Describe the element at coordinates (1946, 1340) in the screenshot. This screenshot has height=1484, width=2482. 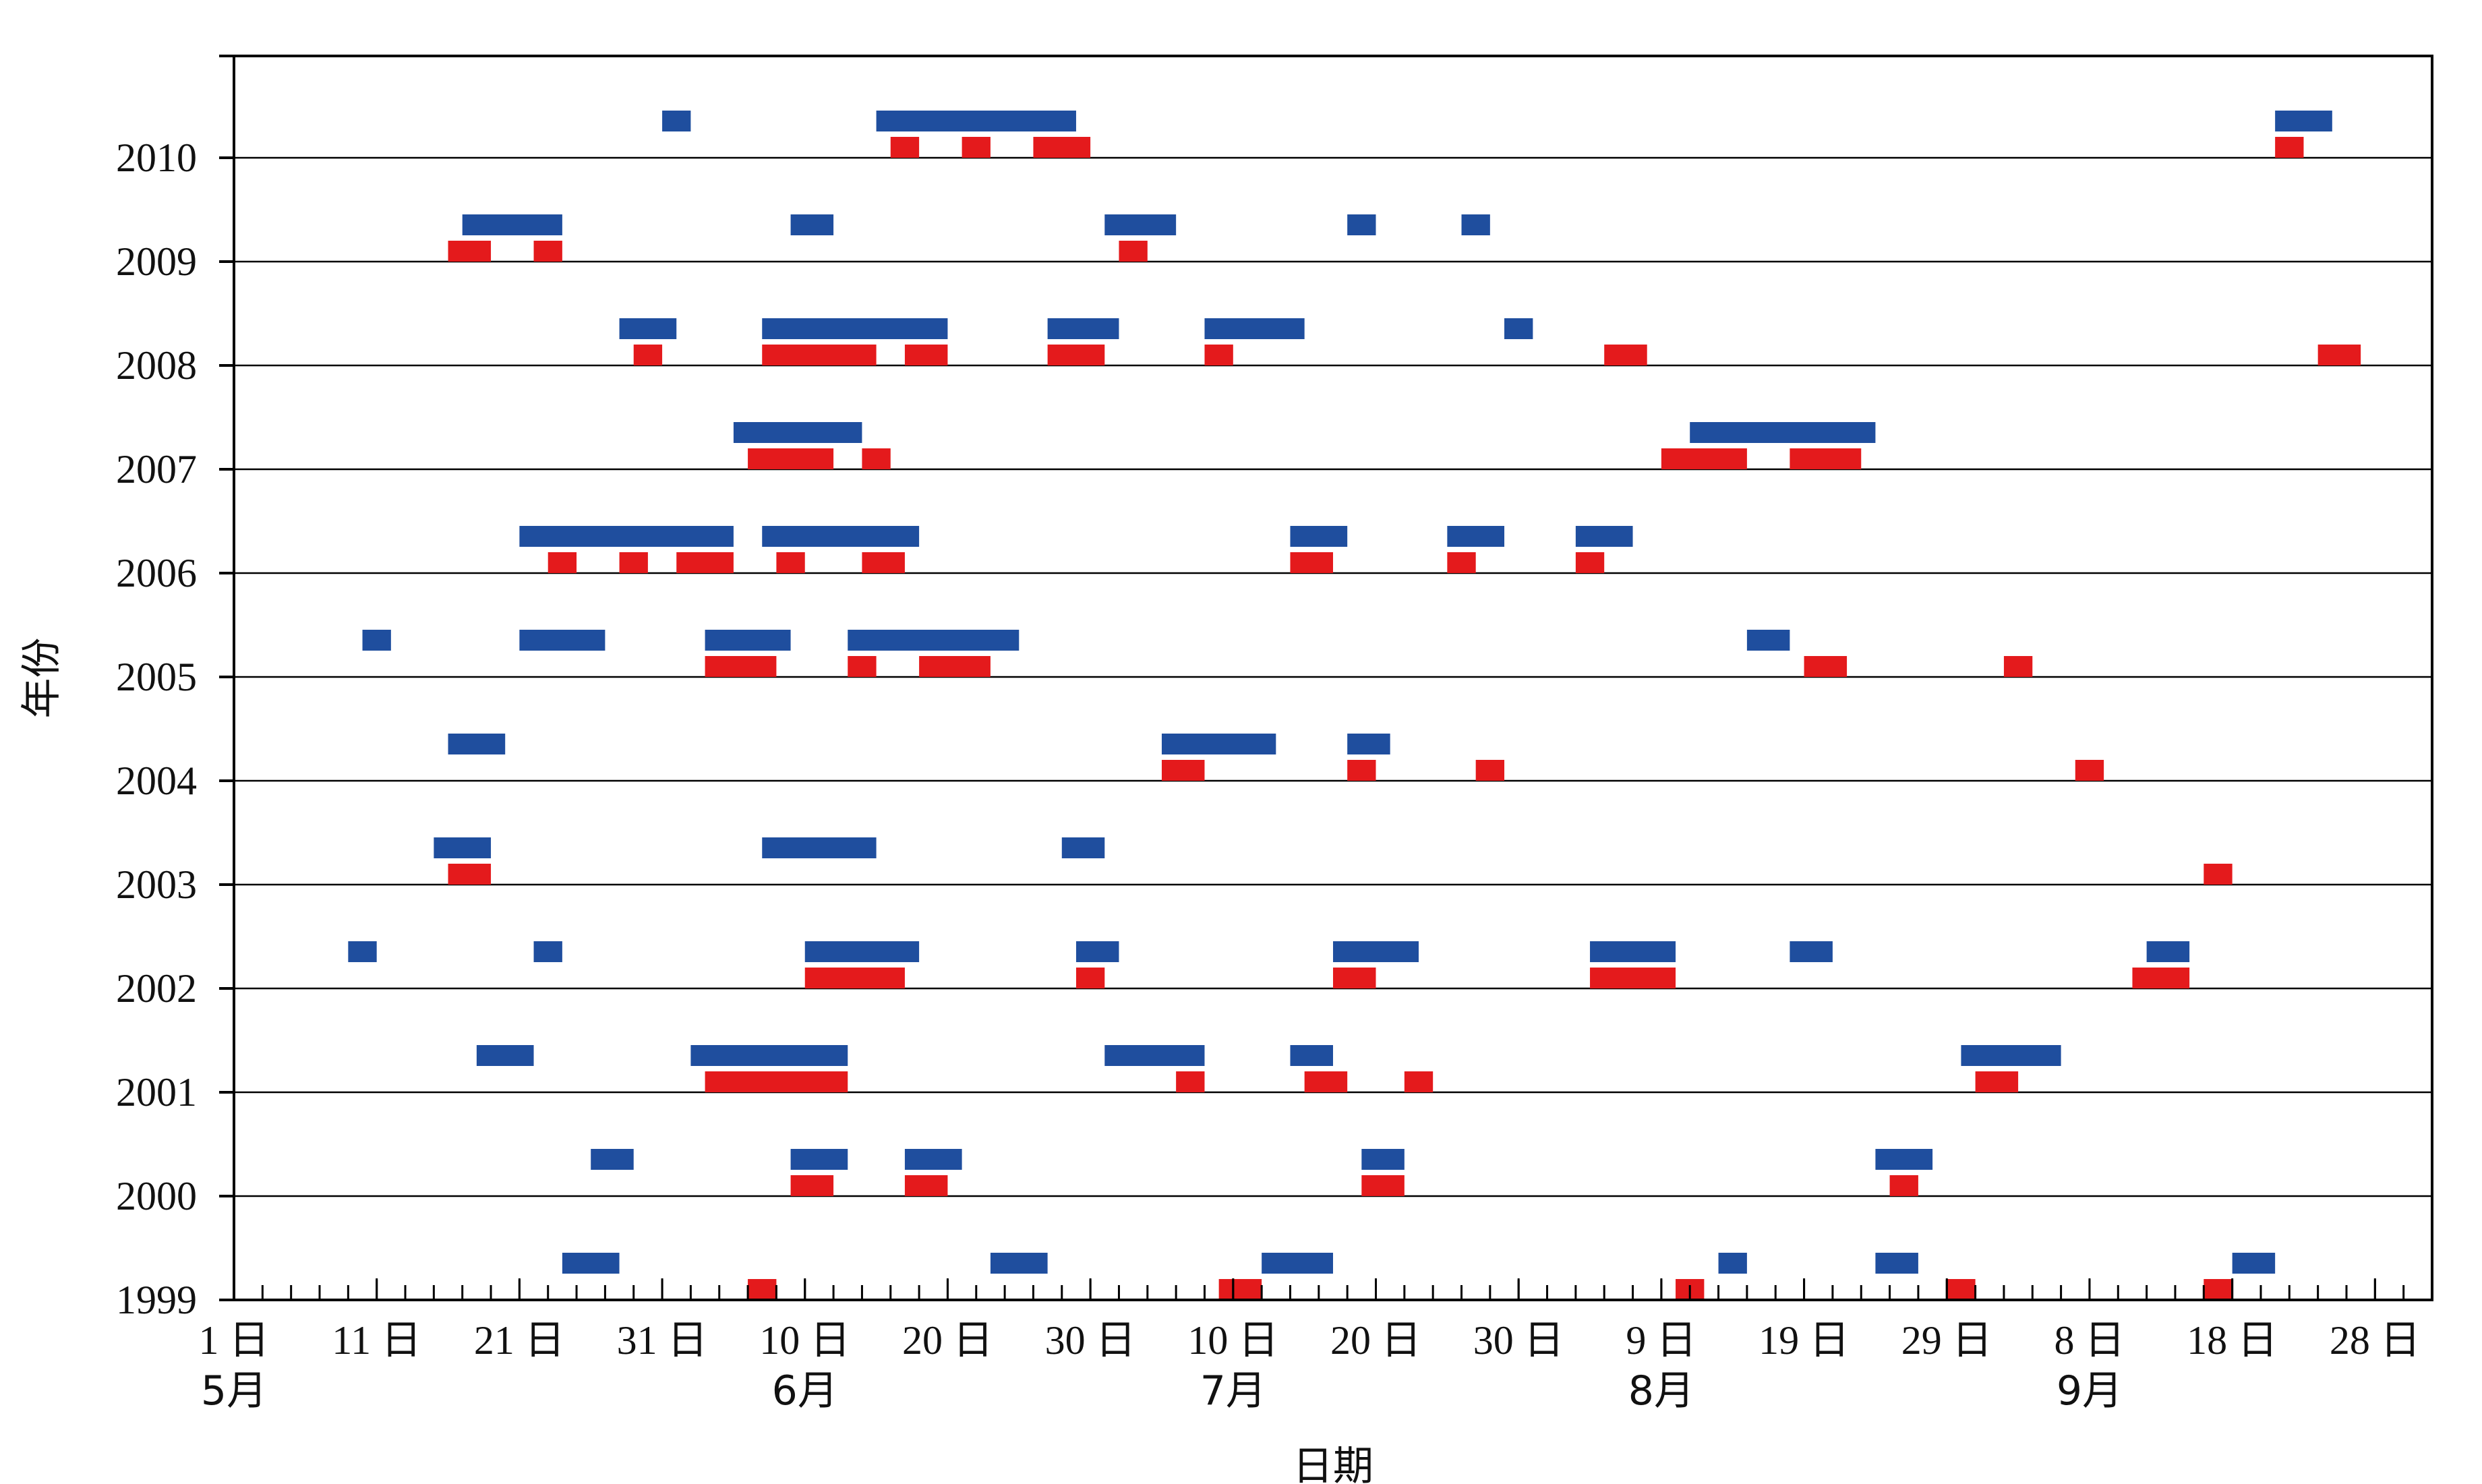
I see `x-tick-label: 29 日` at that location.